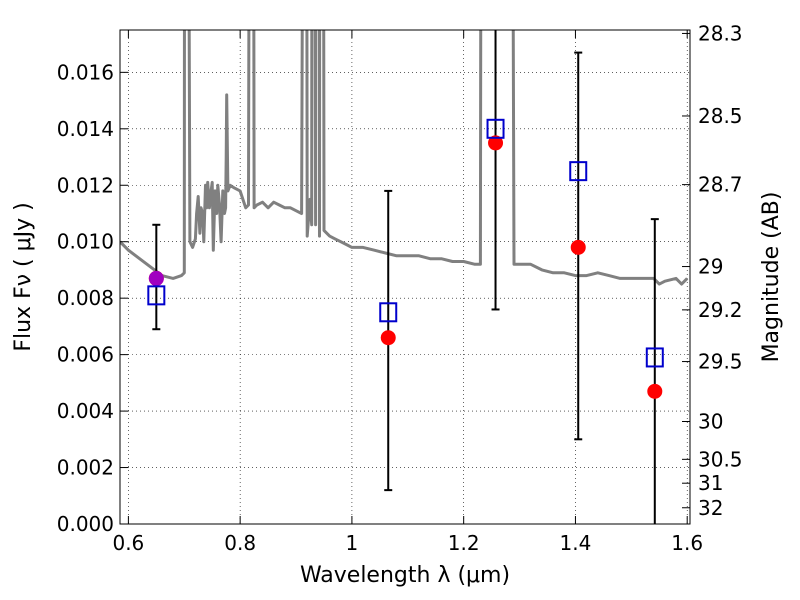 Image resolution: width=800 pixels, height=600 pixels. I want to click on y2-tick-label: 29.5, so click(720, 362).